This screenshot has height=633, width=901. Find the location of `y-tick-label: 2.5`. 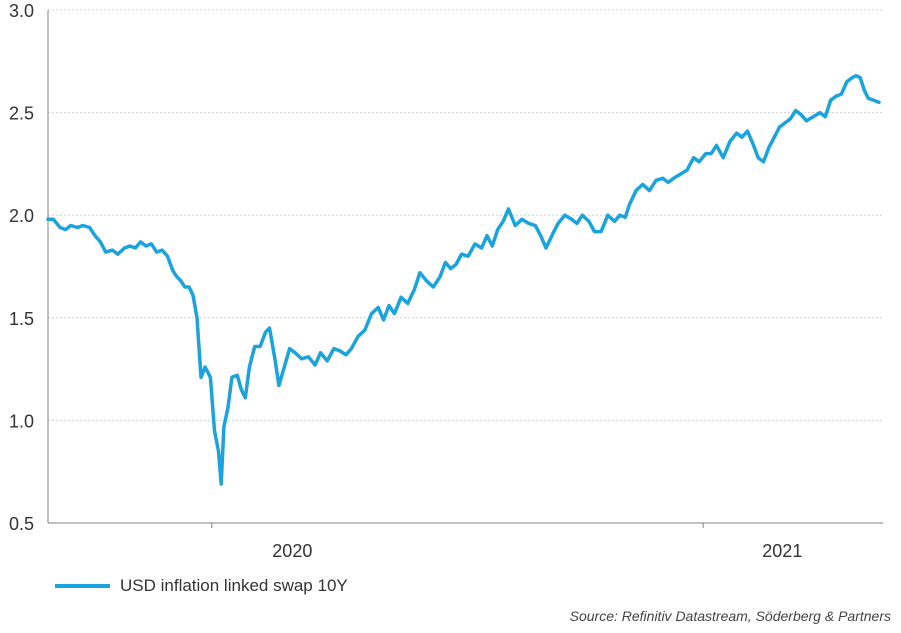

y-tick-label: 2.5 is located at coordinates (21, 114).